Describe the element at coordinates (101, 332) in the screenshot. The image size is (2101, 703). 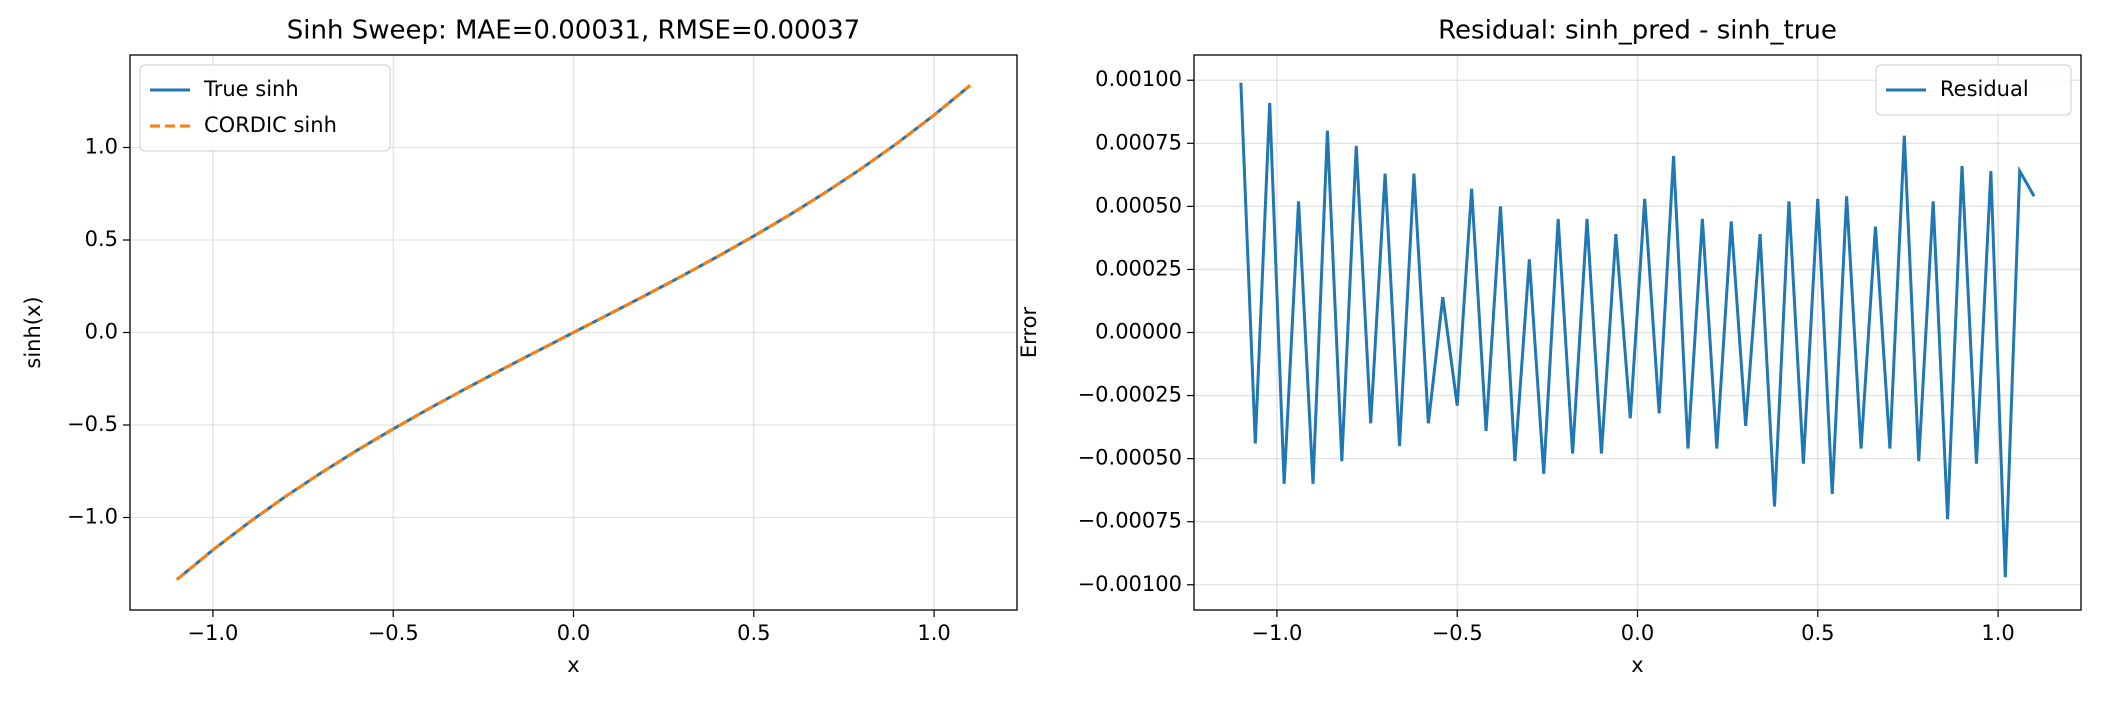
I see `y-tick-label: 0.0` at that location.